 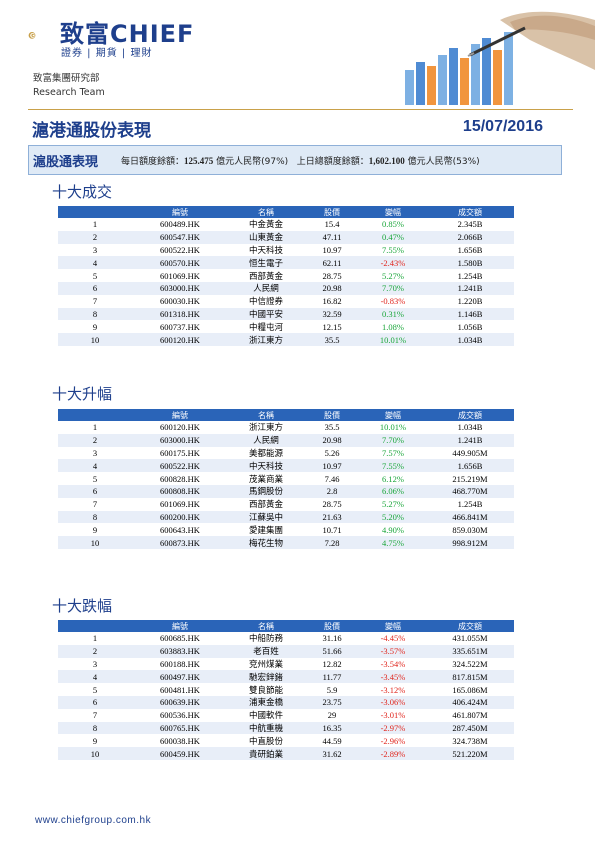 I want to click on price-cell: 31.62, so click(x=332, y=753).